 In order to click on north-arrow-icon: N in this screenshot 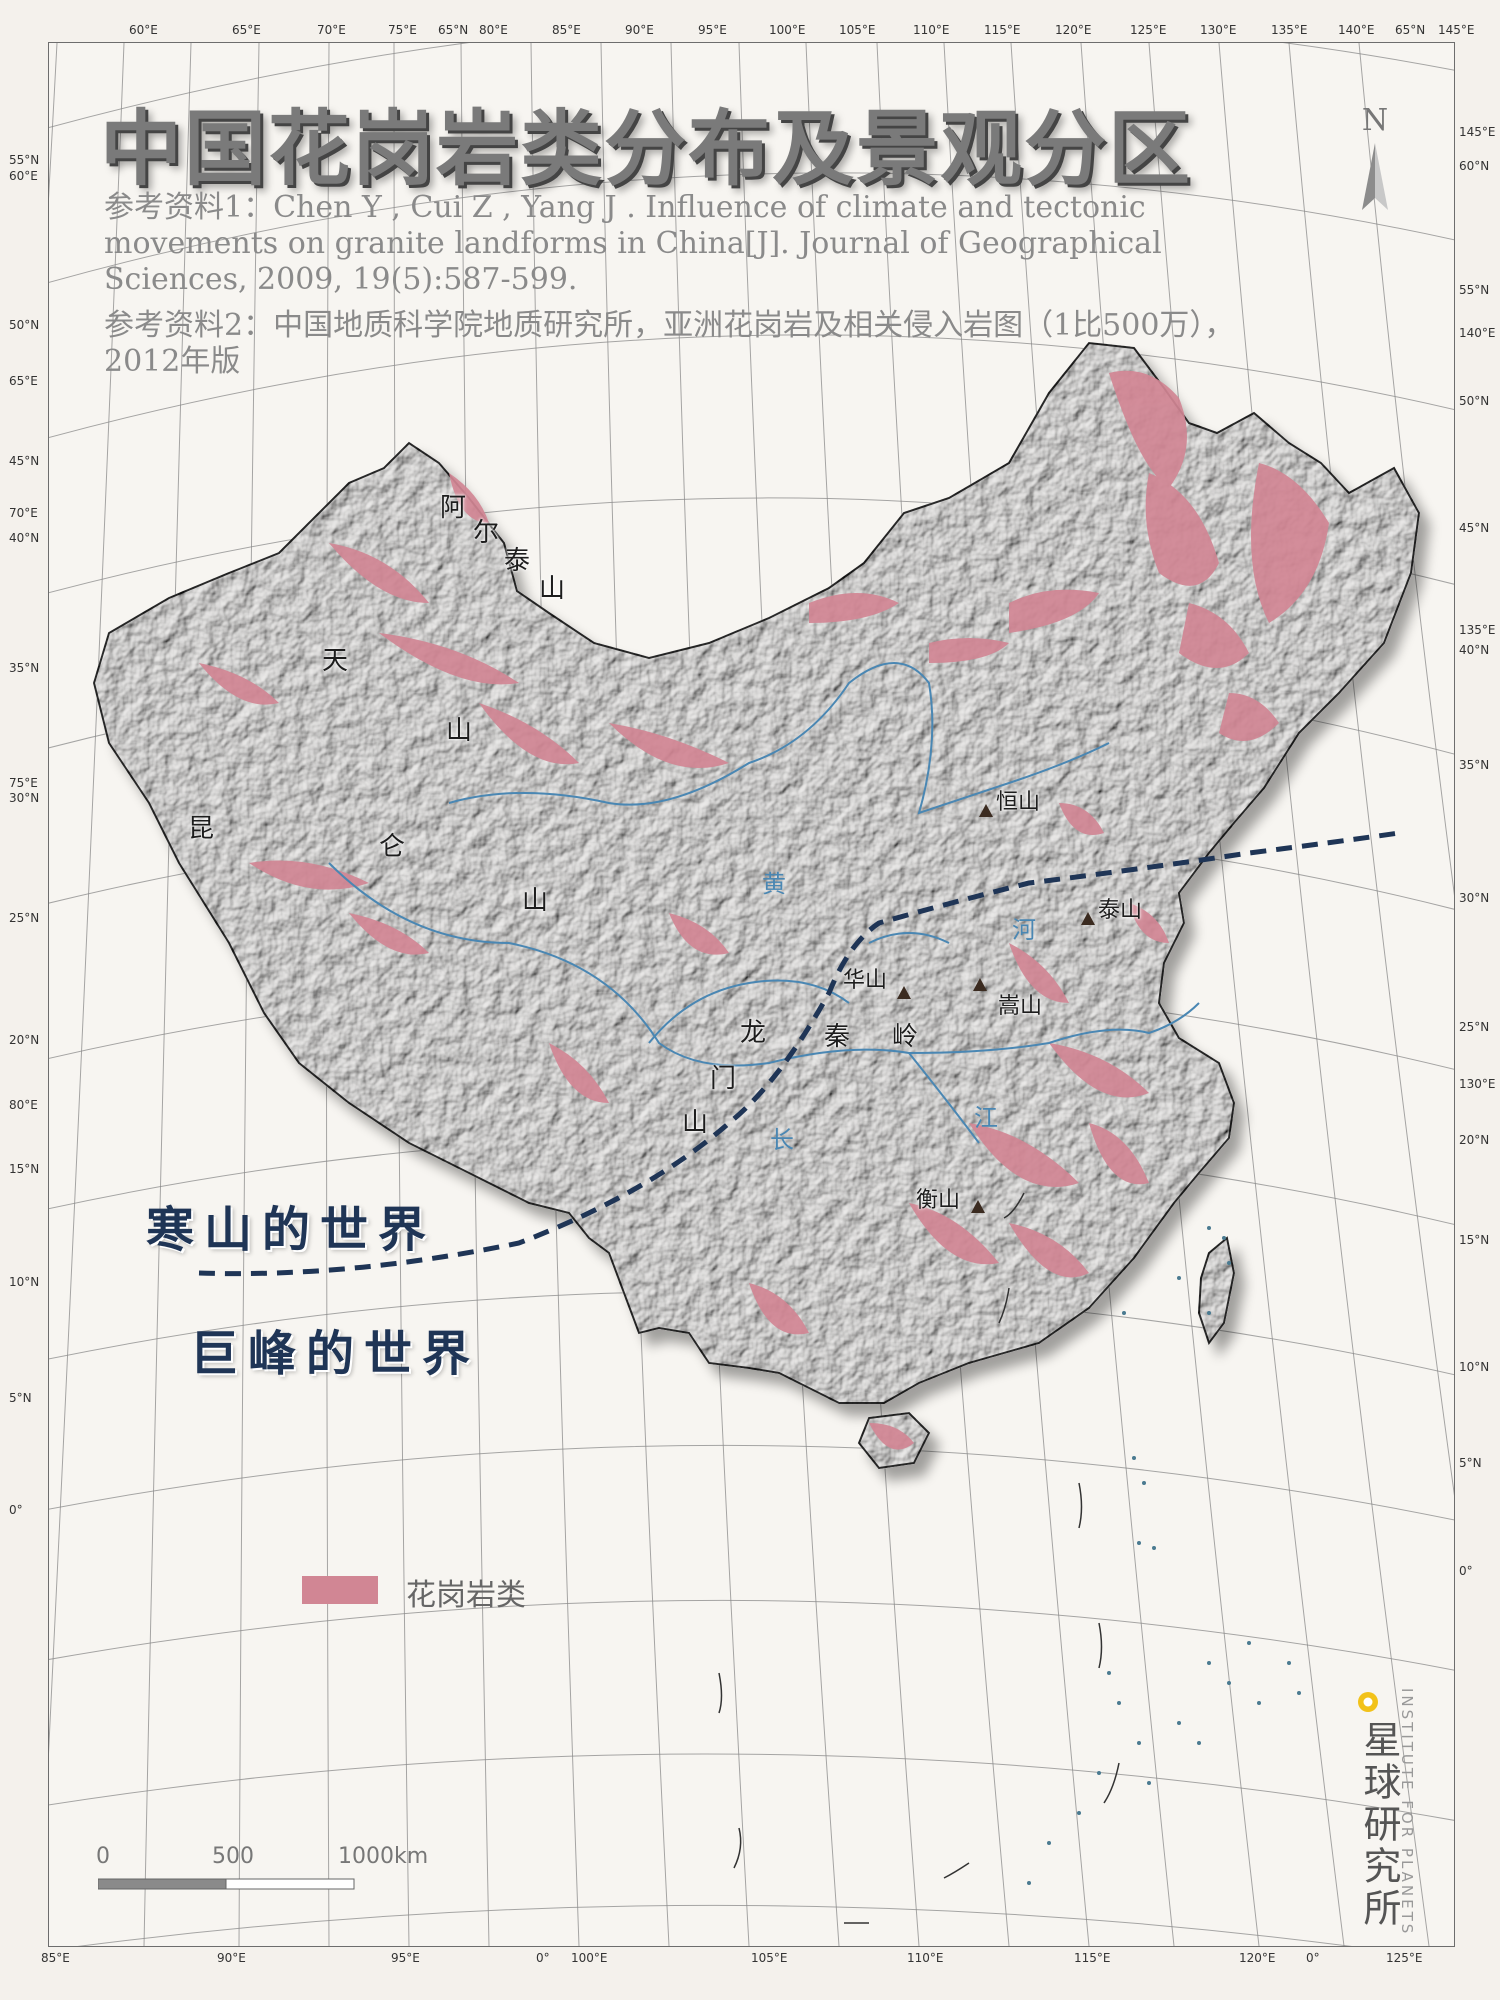, I will do `click(1375, 160)`.